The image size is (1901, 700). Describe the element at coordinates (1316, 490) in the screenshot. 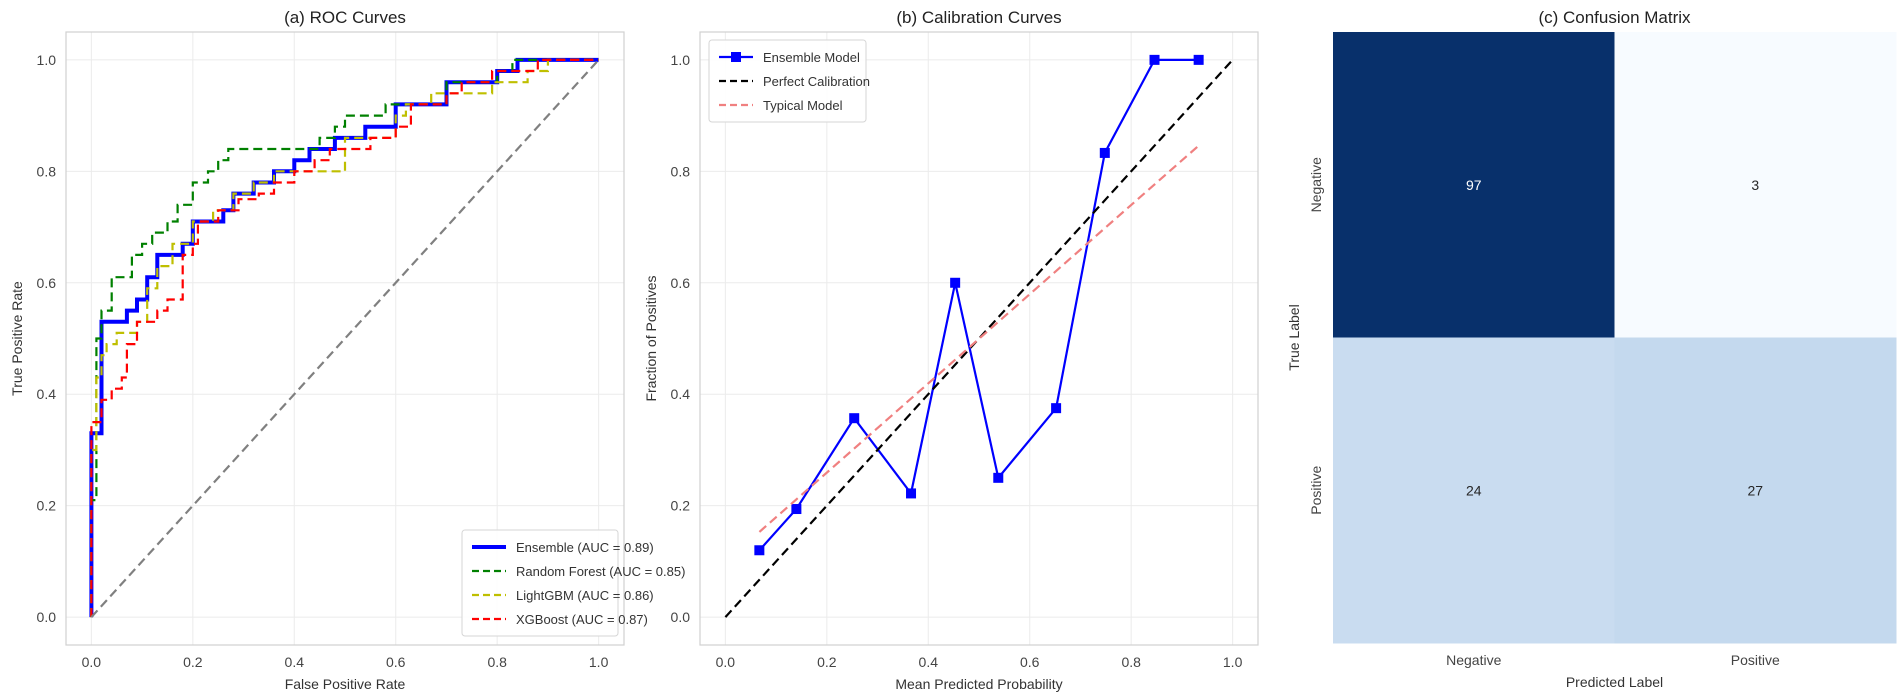

I see `y-tick-label: Positive` at that location.